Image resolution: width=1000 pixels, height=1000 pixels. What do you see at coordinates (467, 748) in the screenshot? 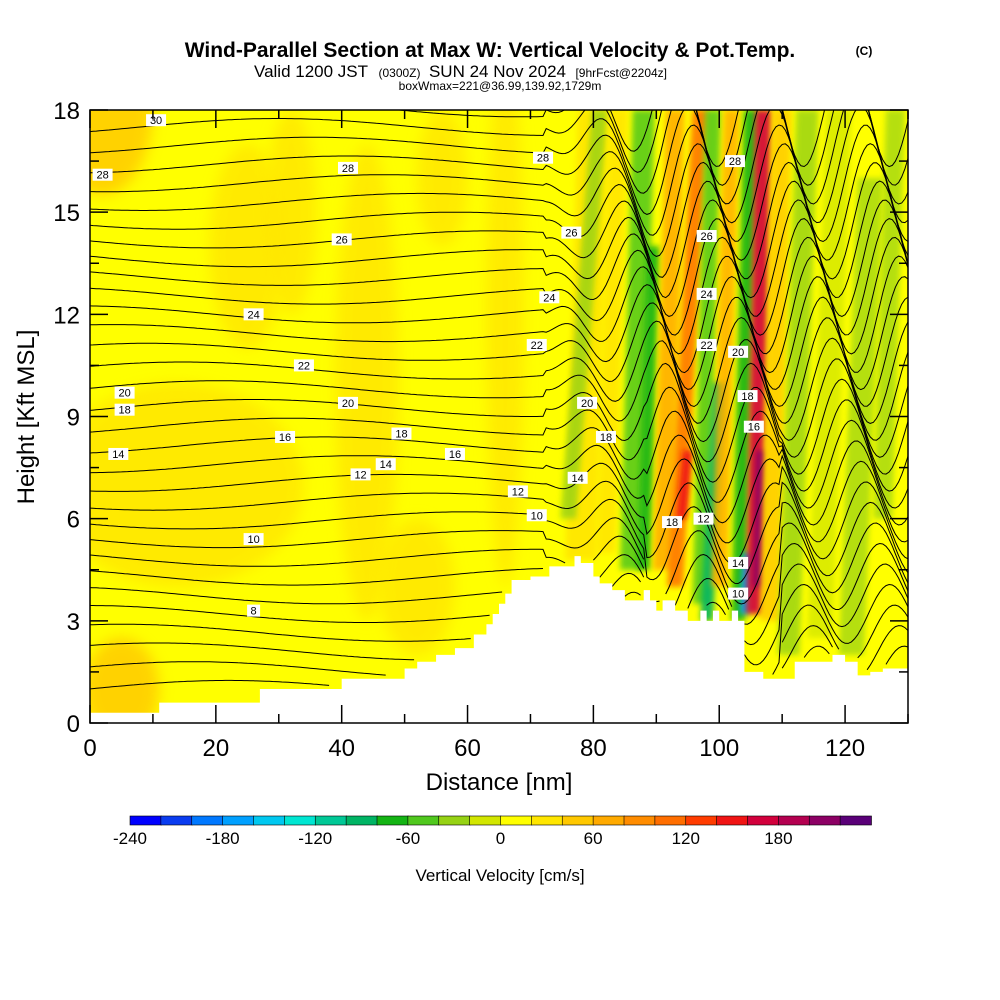
I see `x-tick-label: 60` at bounding box center [467, 748].